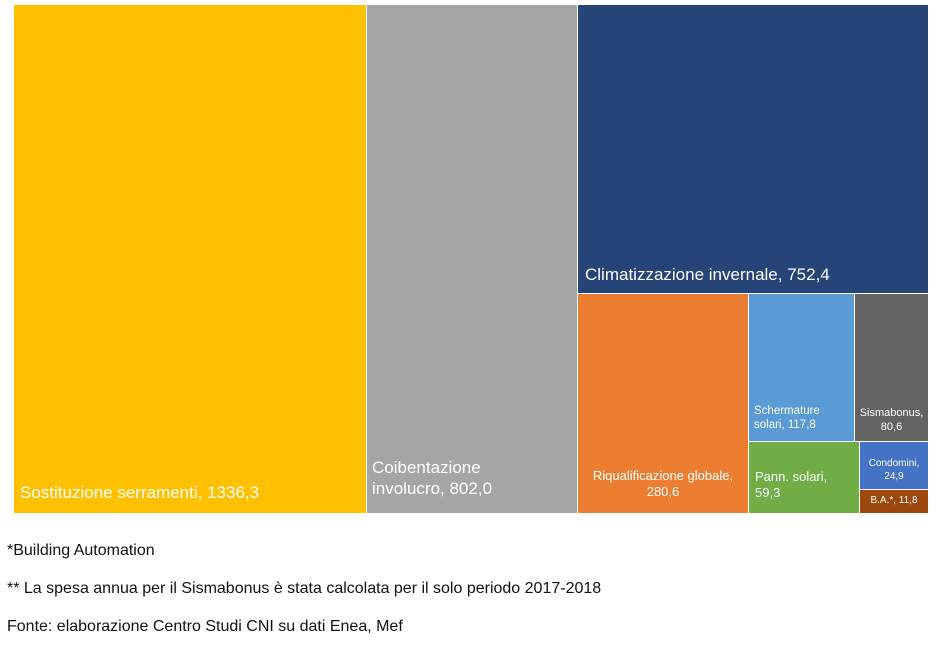 The width and height of the screenshot is (941, 654). I want to click on tile-building-automation: B.A.*, 11,8, so click(894, 501).